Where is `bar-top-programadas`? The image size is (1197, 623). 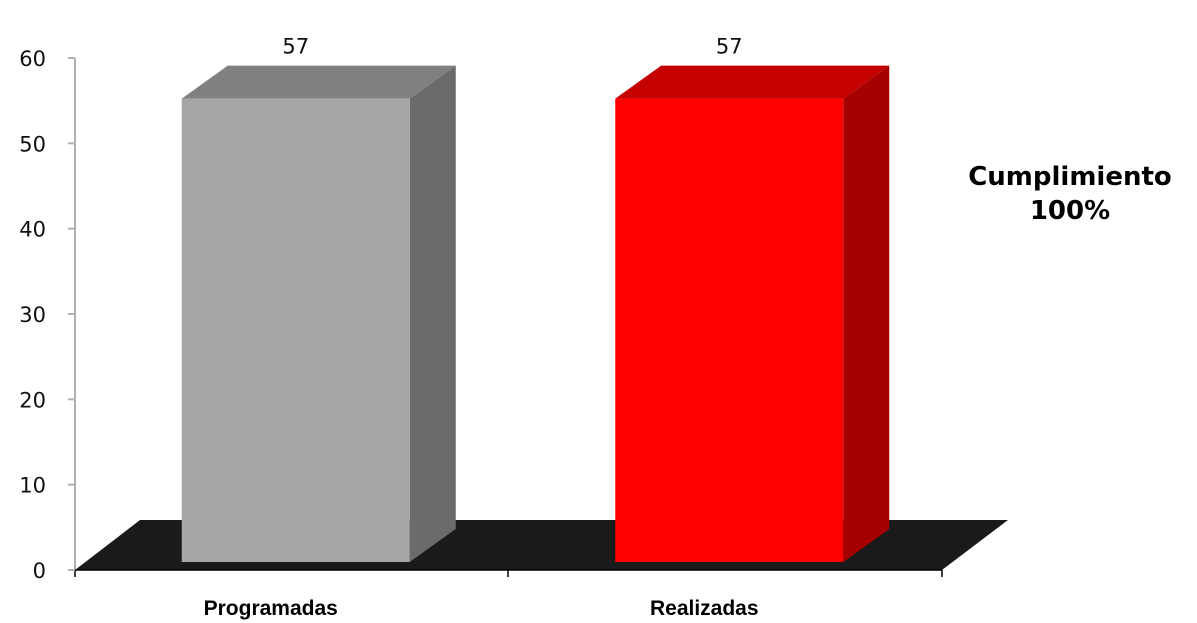
bar-top-programadas is located at coordinates (318, 82).